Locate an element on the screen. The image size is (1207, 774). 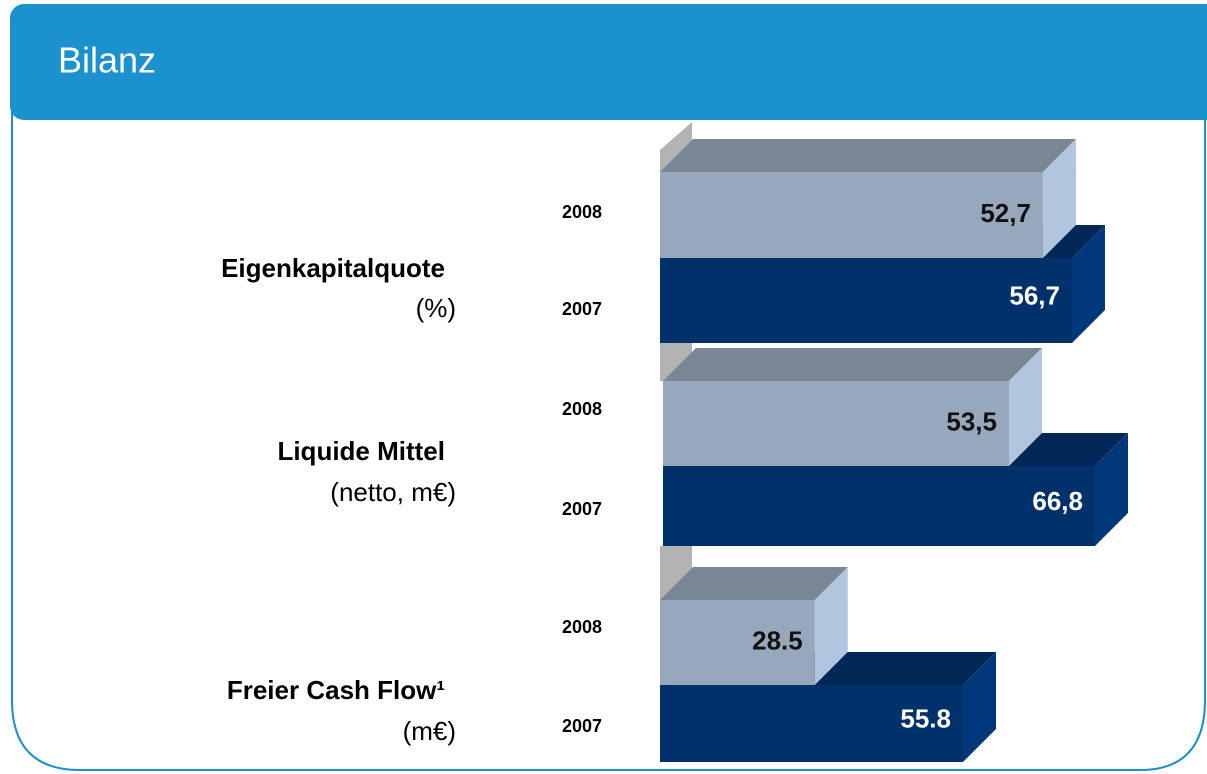
value-label: 56,7 is located at coordinates (1034, 295).